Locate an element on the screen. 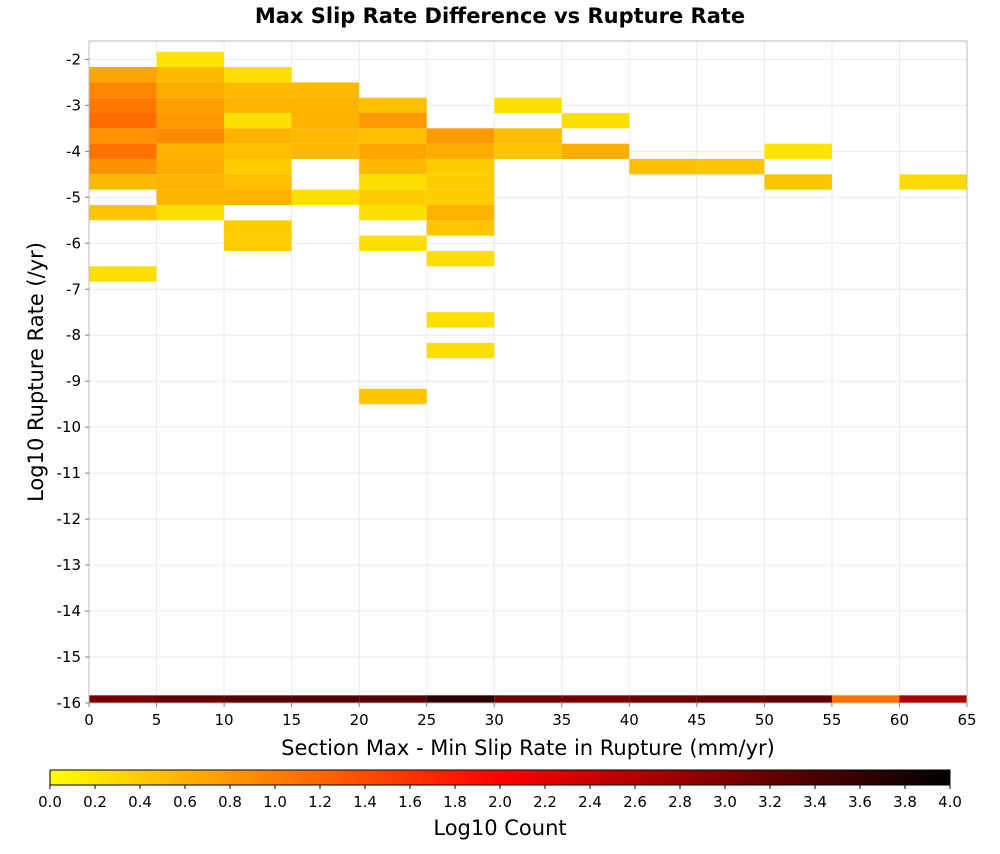 This screenshot has width=1000, height=854. x-tick-label: 50 is located at coordinates (764, 720).